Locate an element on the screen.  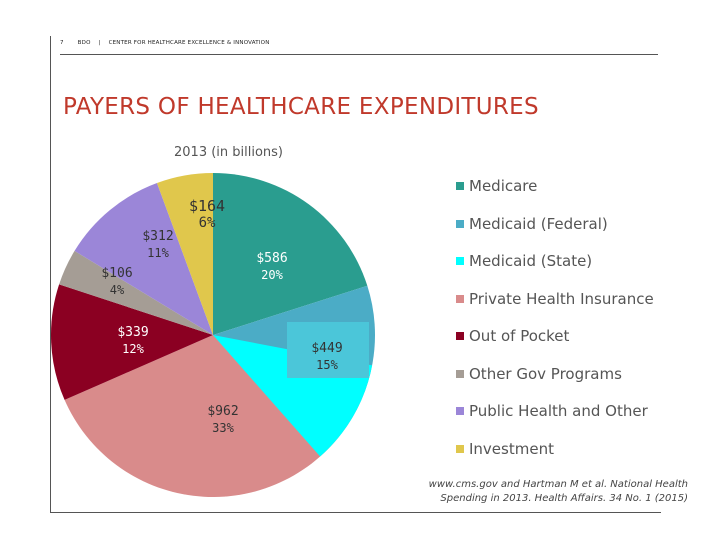
slice-percent-text: 12% is located at coordinates (133, 349).